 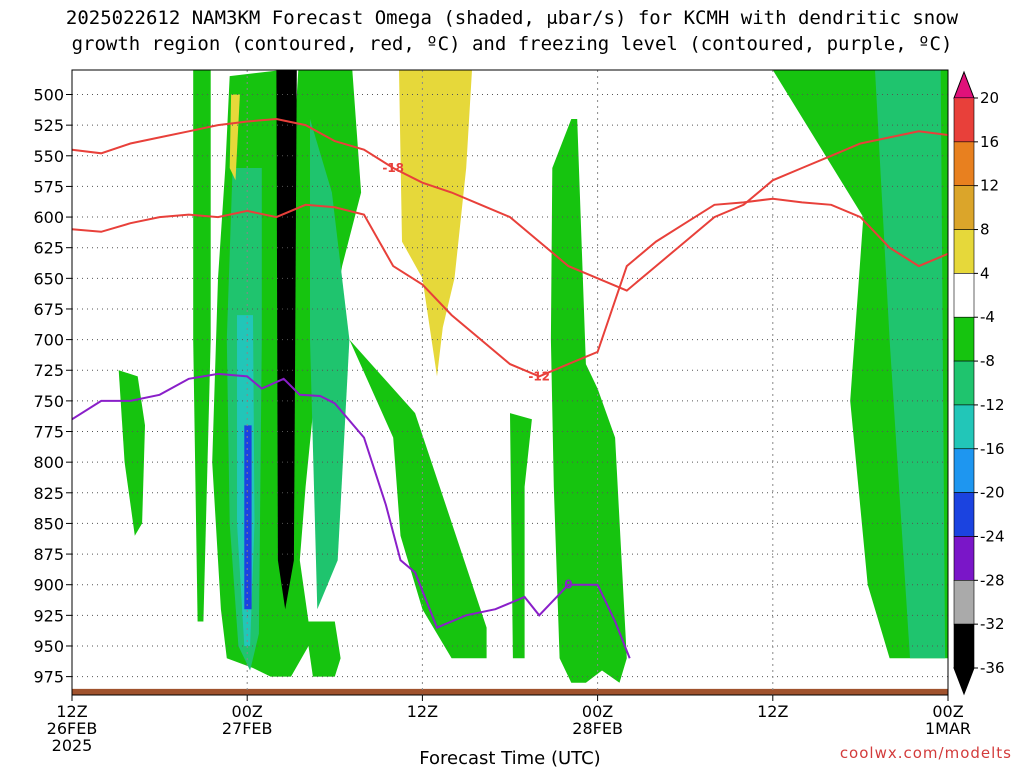 What do you see at coordinates (992, 536) in the screenshot?
I see `colorbar-label: -24` at bounding box center [992, 536].